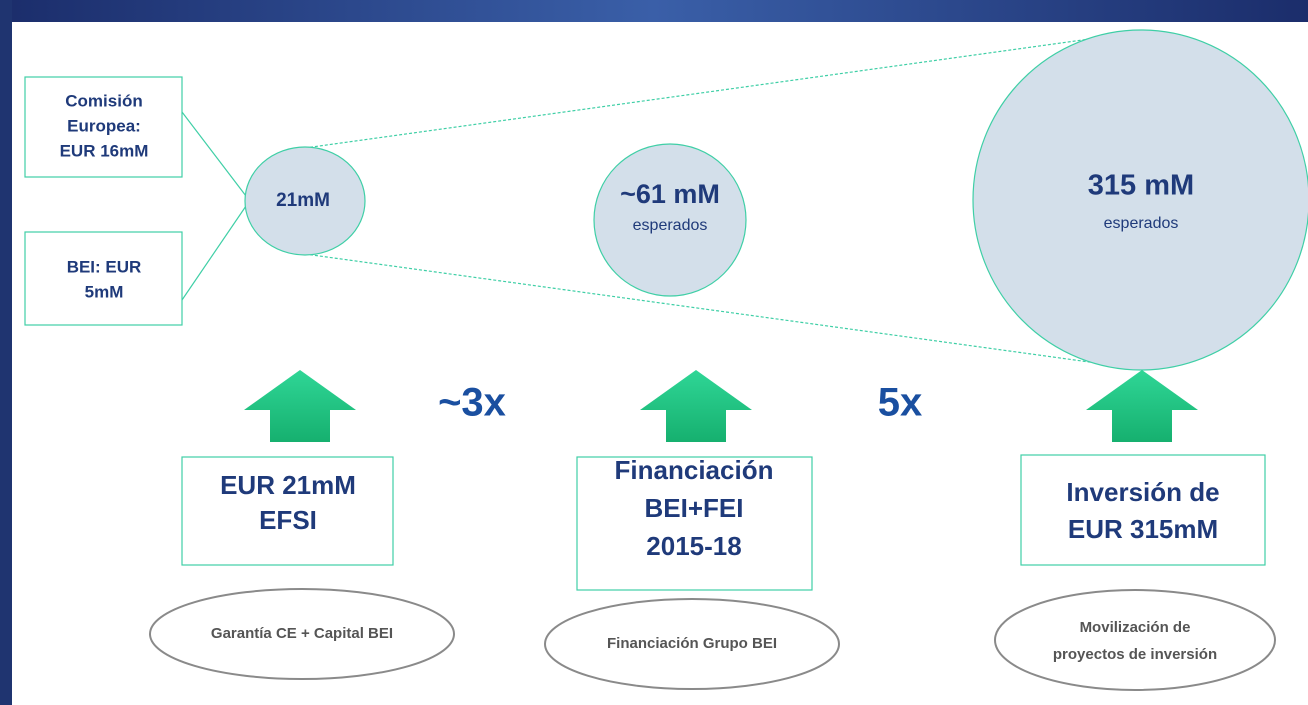 Image resolution: width=1308 pixels, height=705 pixels. I want to click on box-text: Financiación, so click(694, 470).